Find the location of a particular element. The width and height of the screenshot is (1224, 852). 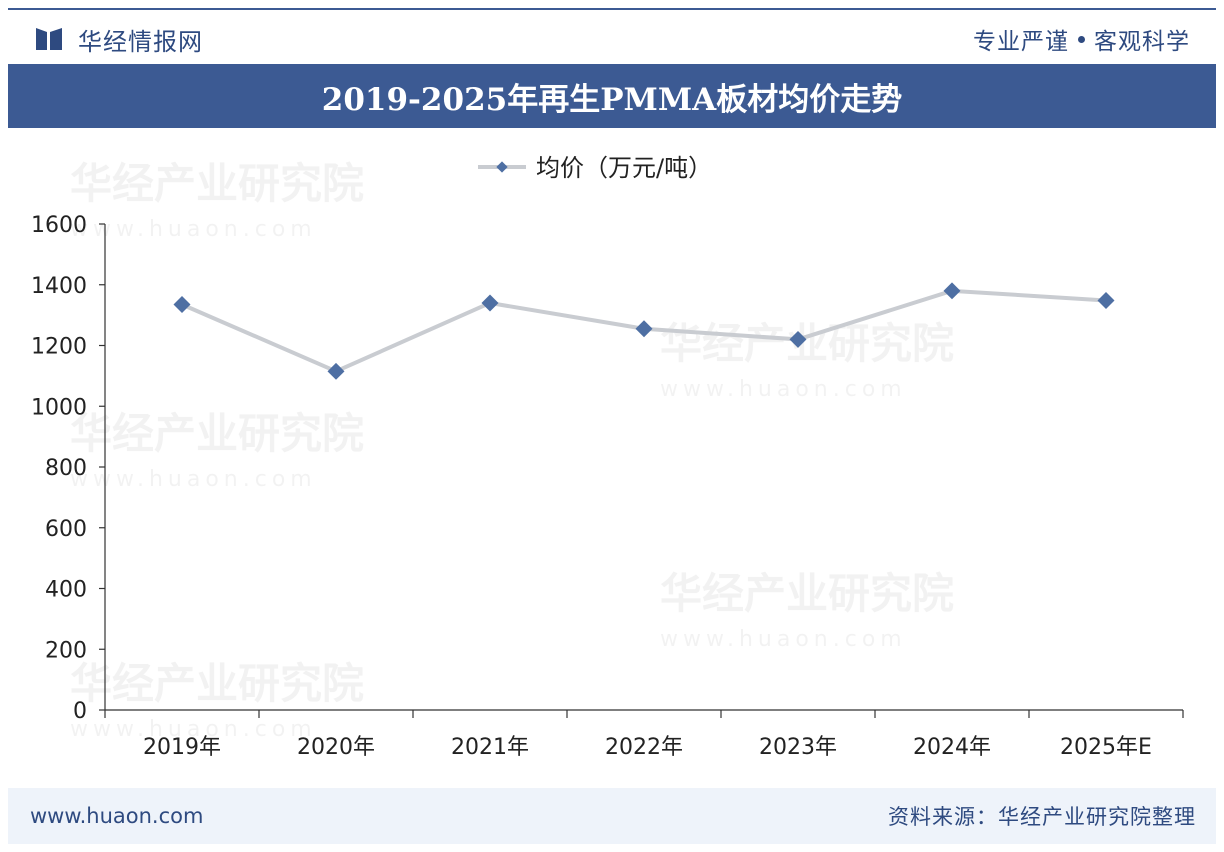

y-tick-label: 1600 is located at coordinates (59, 225).